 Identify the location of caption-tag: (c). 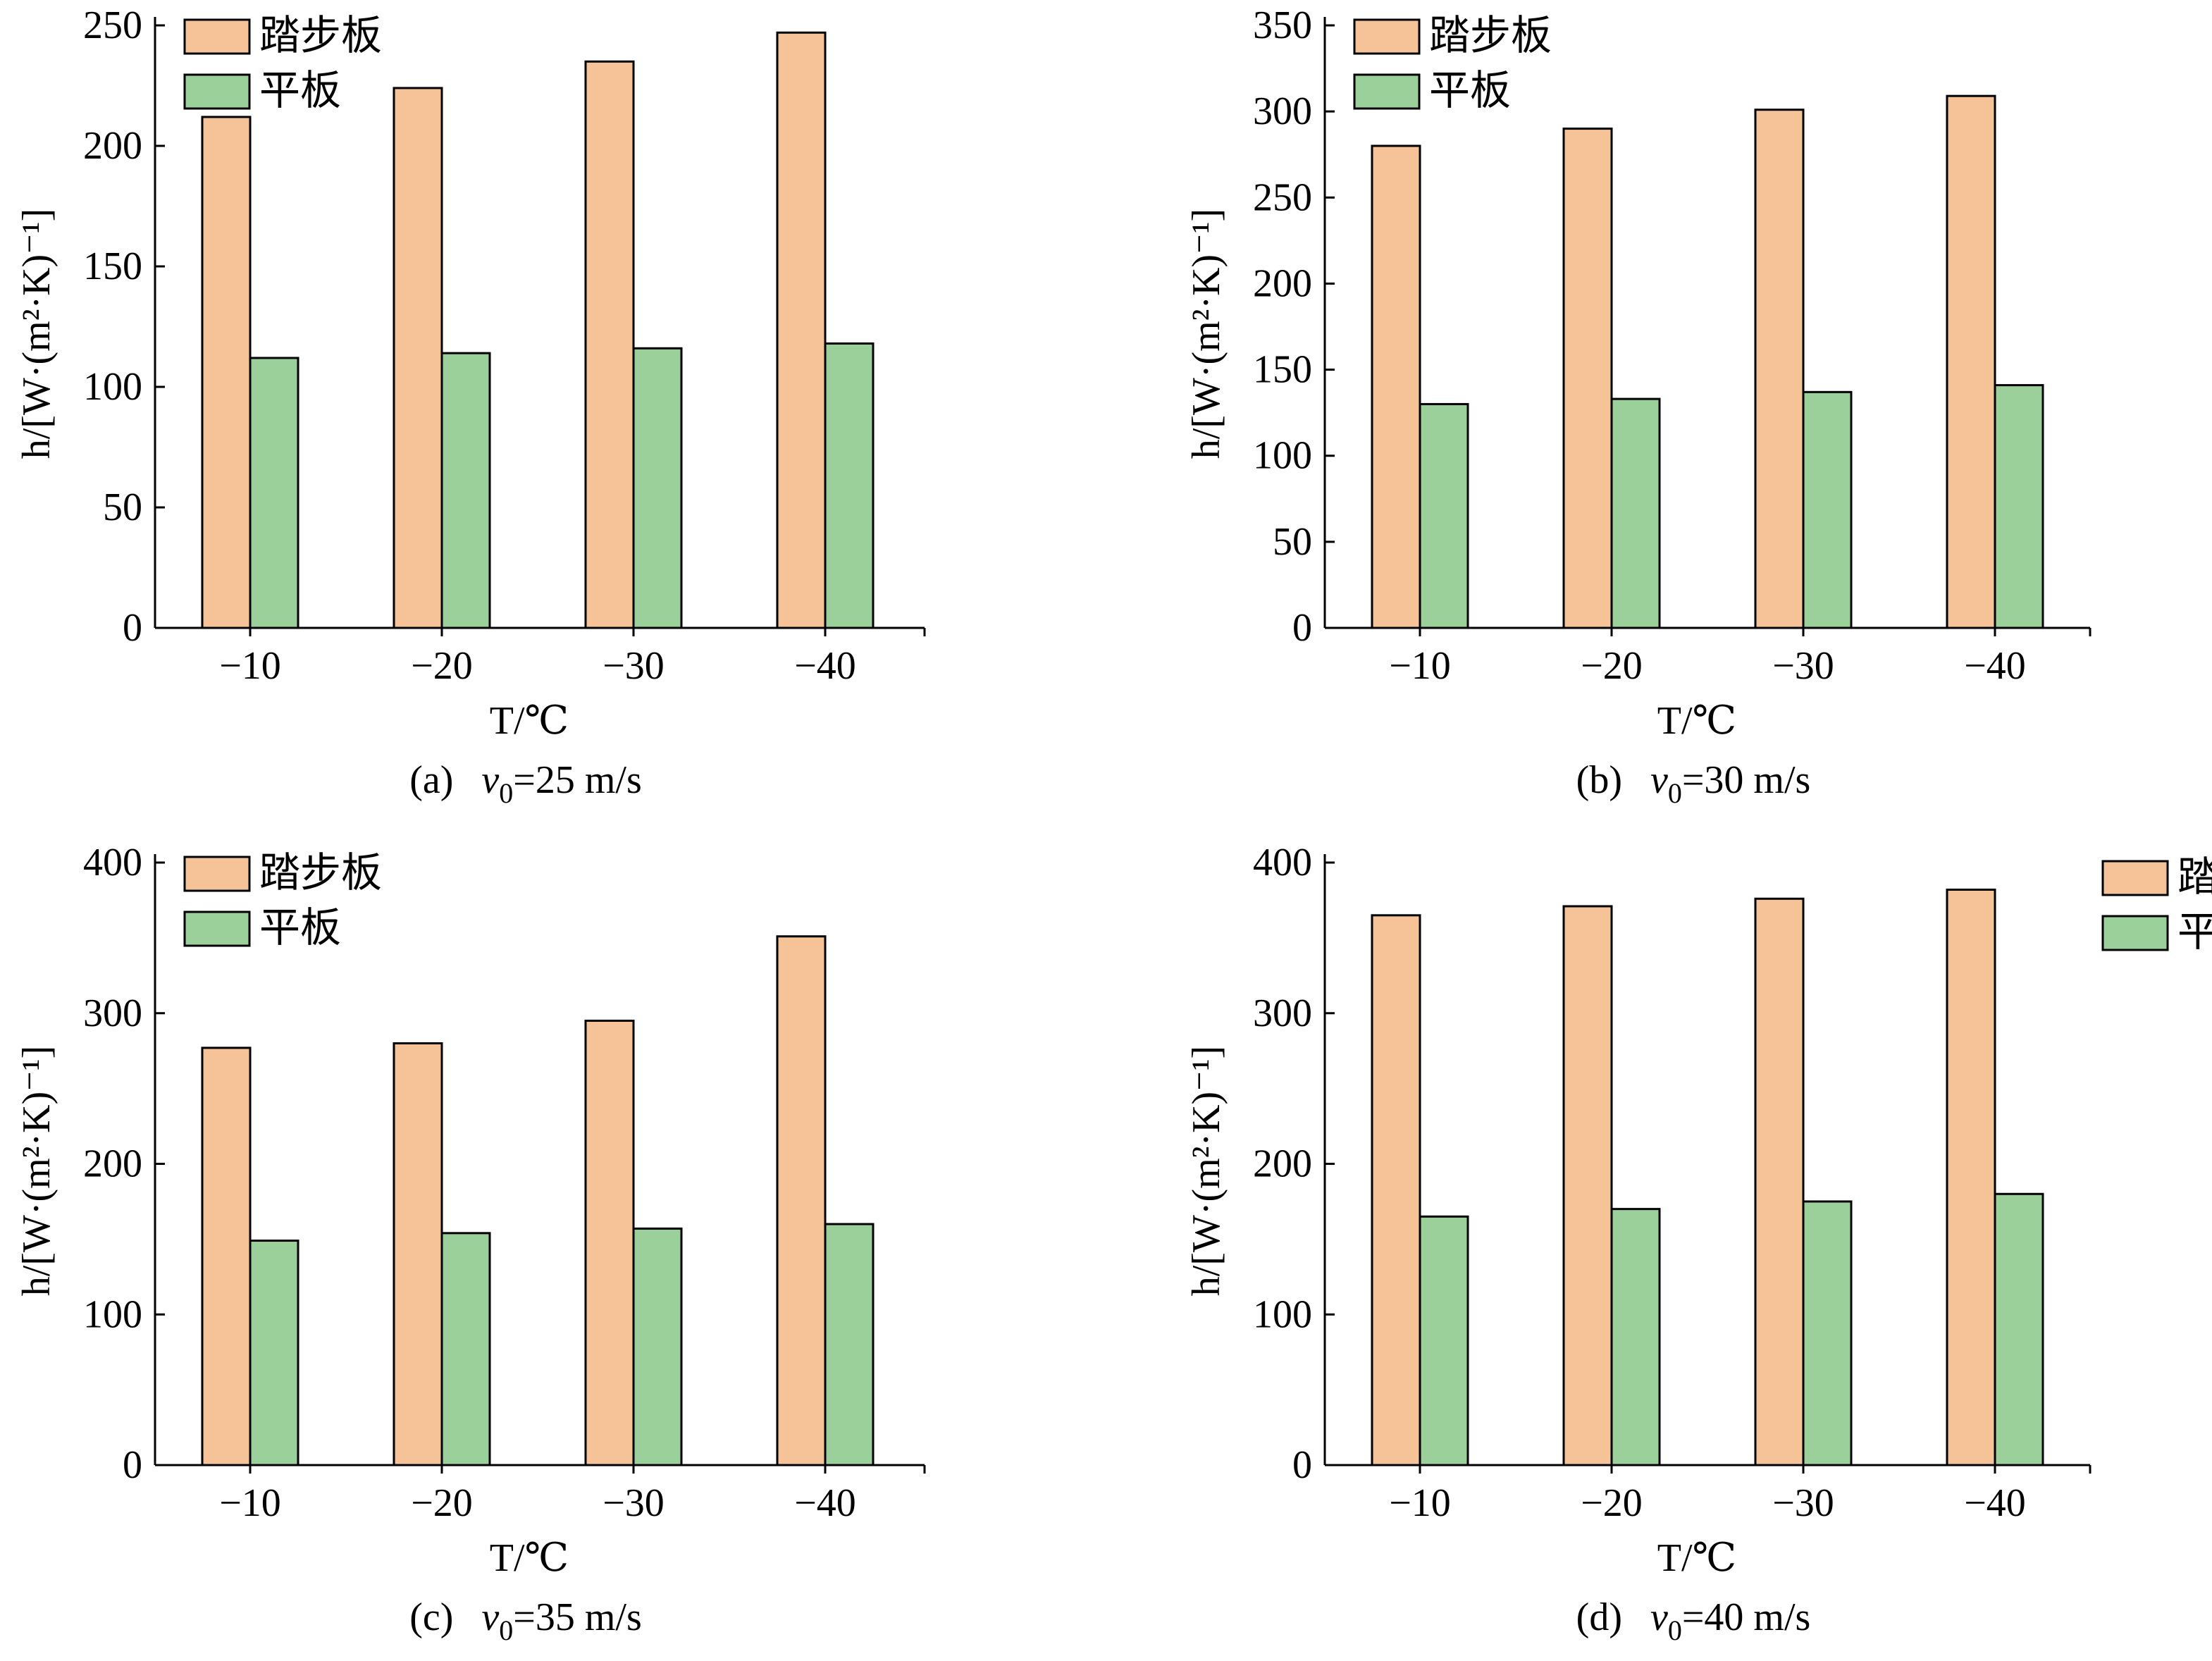
(431, 1617).